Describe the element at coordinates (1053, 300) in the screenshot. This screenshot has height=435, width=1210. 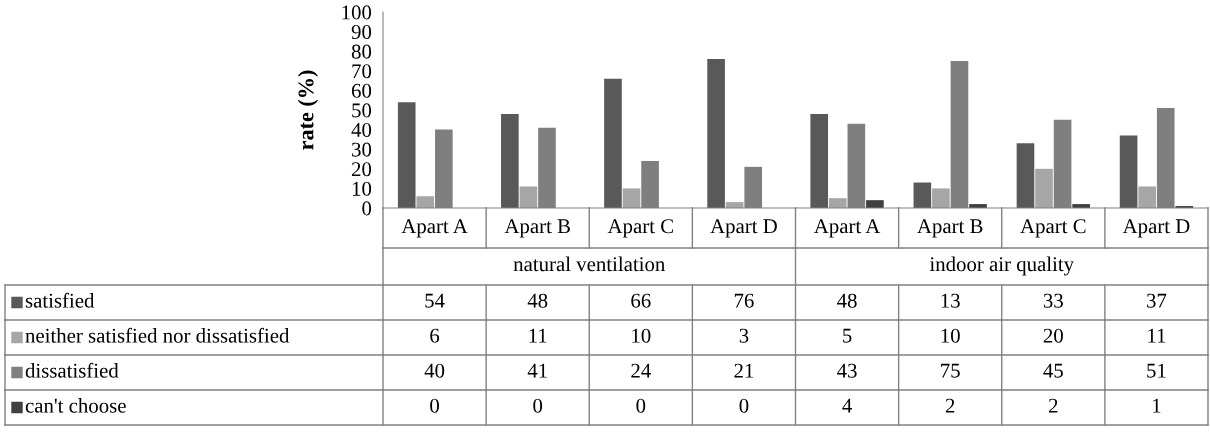
I see `data-label: 33` at that location.